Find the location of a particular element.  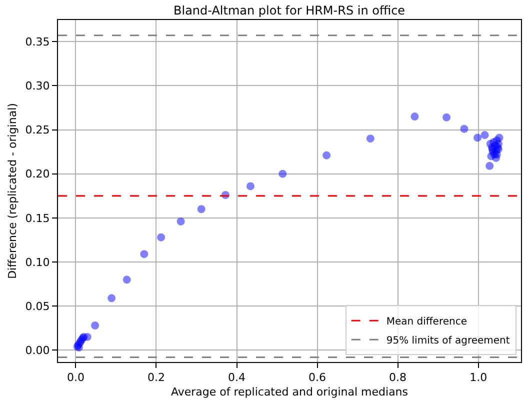

y-axis-title: Difference (replicated - original) is located at coordinates (12, 191).